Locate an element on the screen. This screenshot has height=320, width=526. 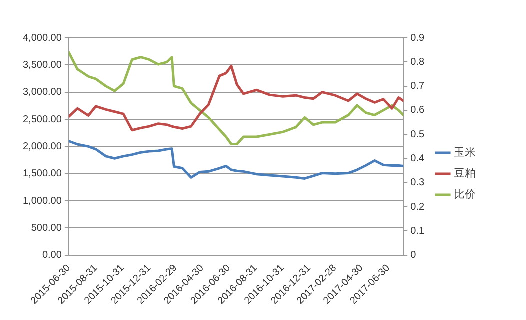
y2-tick-label: 0.5 is located at coordinates (417, 134).